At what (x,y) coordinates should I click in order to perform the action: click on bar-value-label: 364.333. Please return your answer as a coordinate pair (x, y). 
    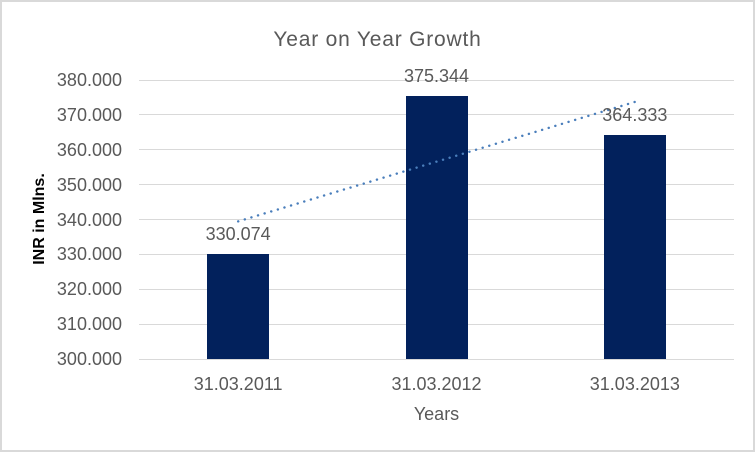
    Looking at the image, I should click on (635, 114).